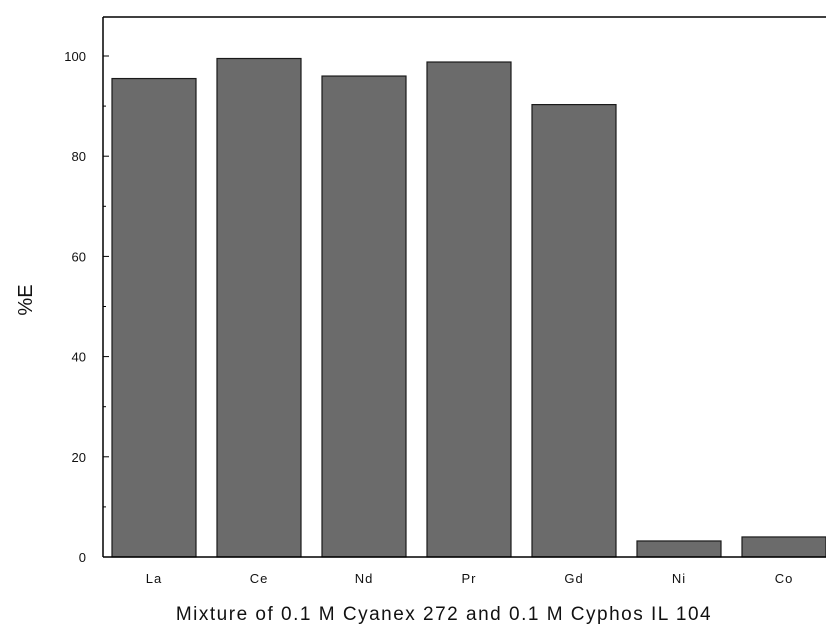 The width and height of the screenshot is (826, 632). I want to click on x-category-label: Gd, so click(573, 578).